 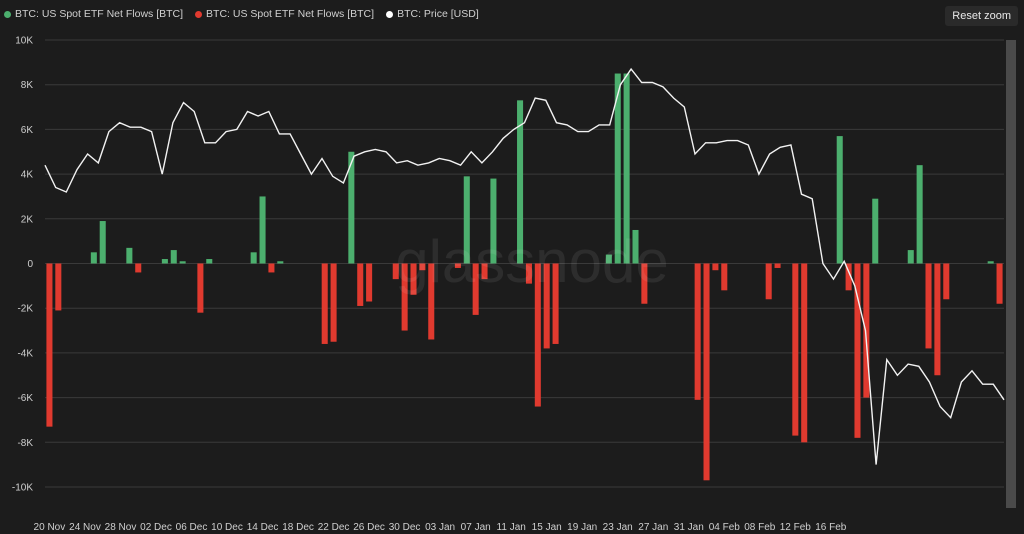 What do you see at coordinates (50, 527) in the screenshot?
I see `x-tick-label: 20 Nov` at bounding box center [50, 527].